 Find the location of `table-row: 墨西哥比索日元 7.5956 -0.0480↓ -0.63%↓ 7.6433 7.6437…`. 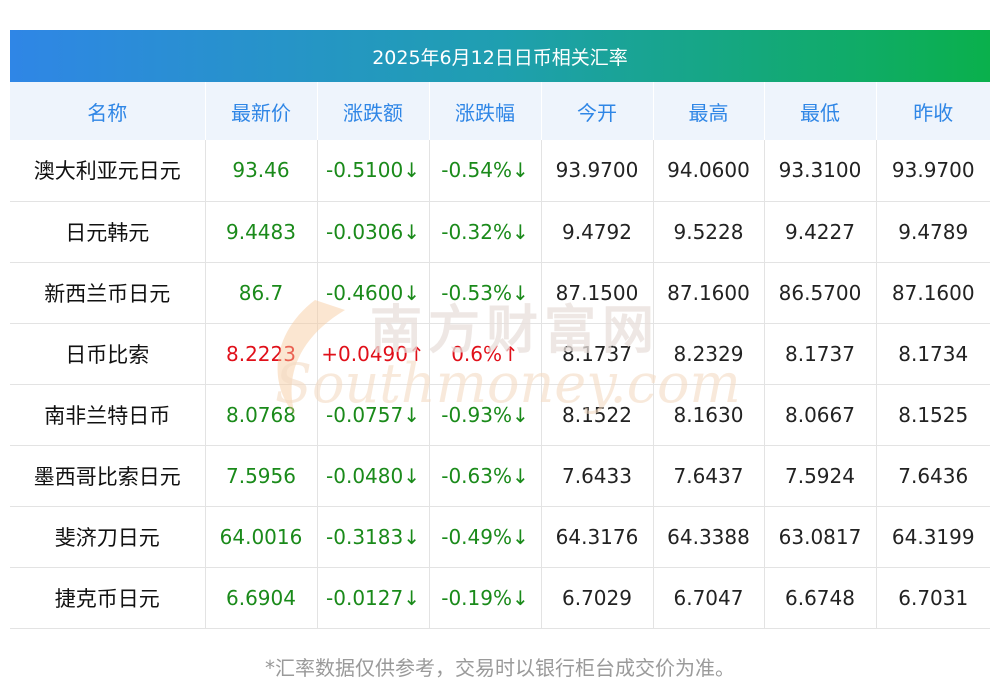

table-row: 墨西哥比索日元 7.5956 -0.0480↓ -0.63%↓ 7.6433 7.6437… is located at coordinates (500, 476).